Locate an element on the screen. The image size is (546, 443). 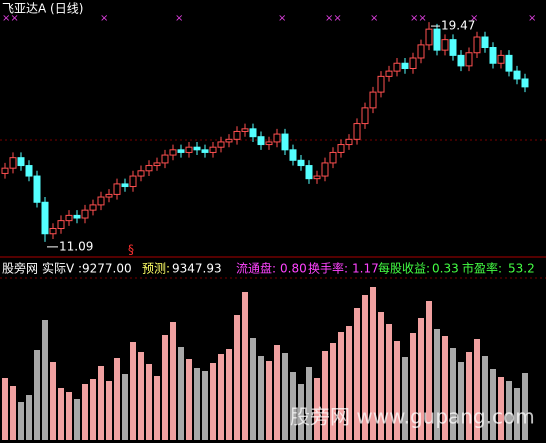
signal-markers: ×× × × × ×× × ×× × × is located at coordinates (269, 18).